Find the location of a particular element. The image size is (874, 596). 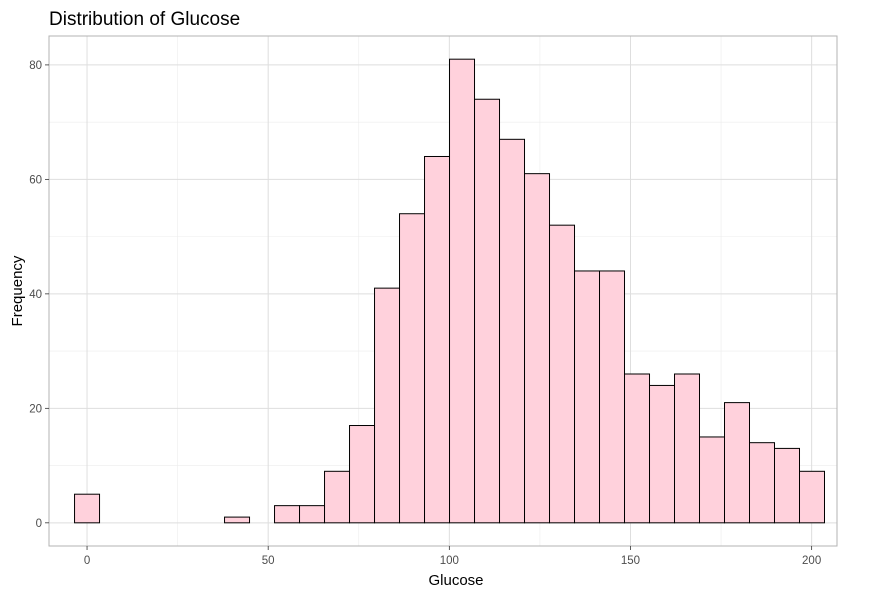

x-axis-title: Glucose is located at coordinates (455, 580).